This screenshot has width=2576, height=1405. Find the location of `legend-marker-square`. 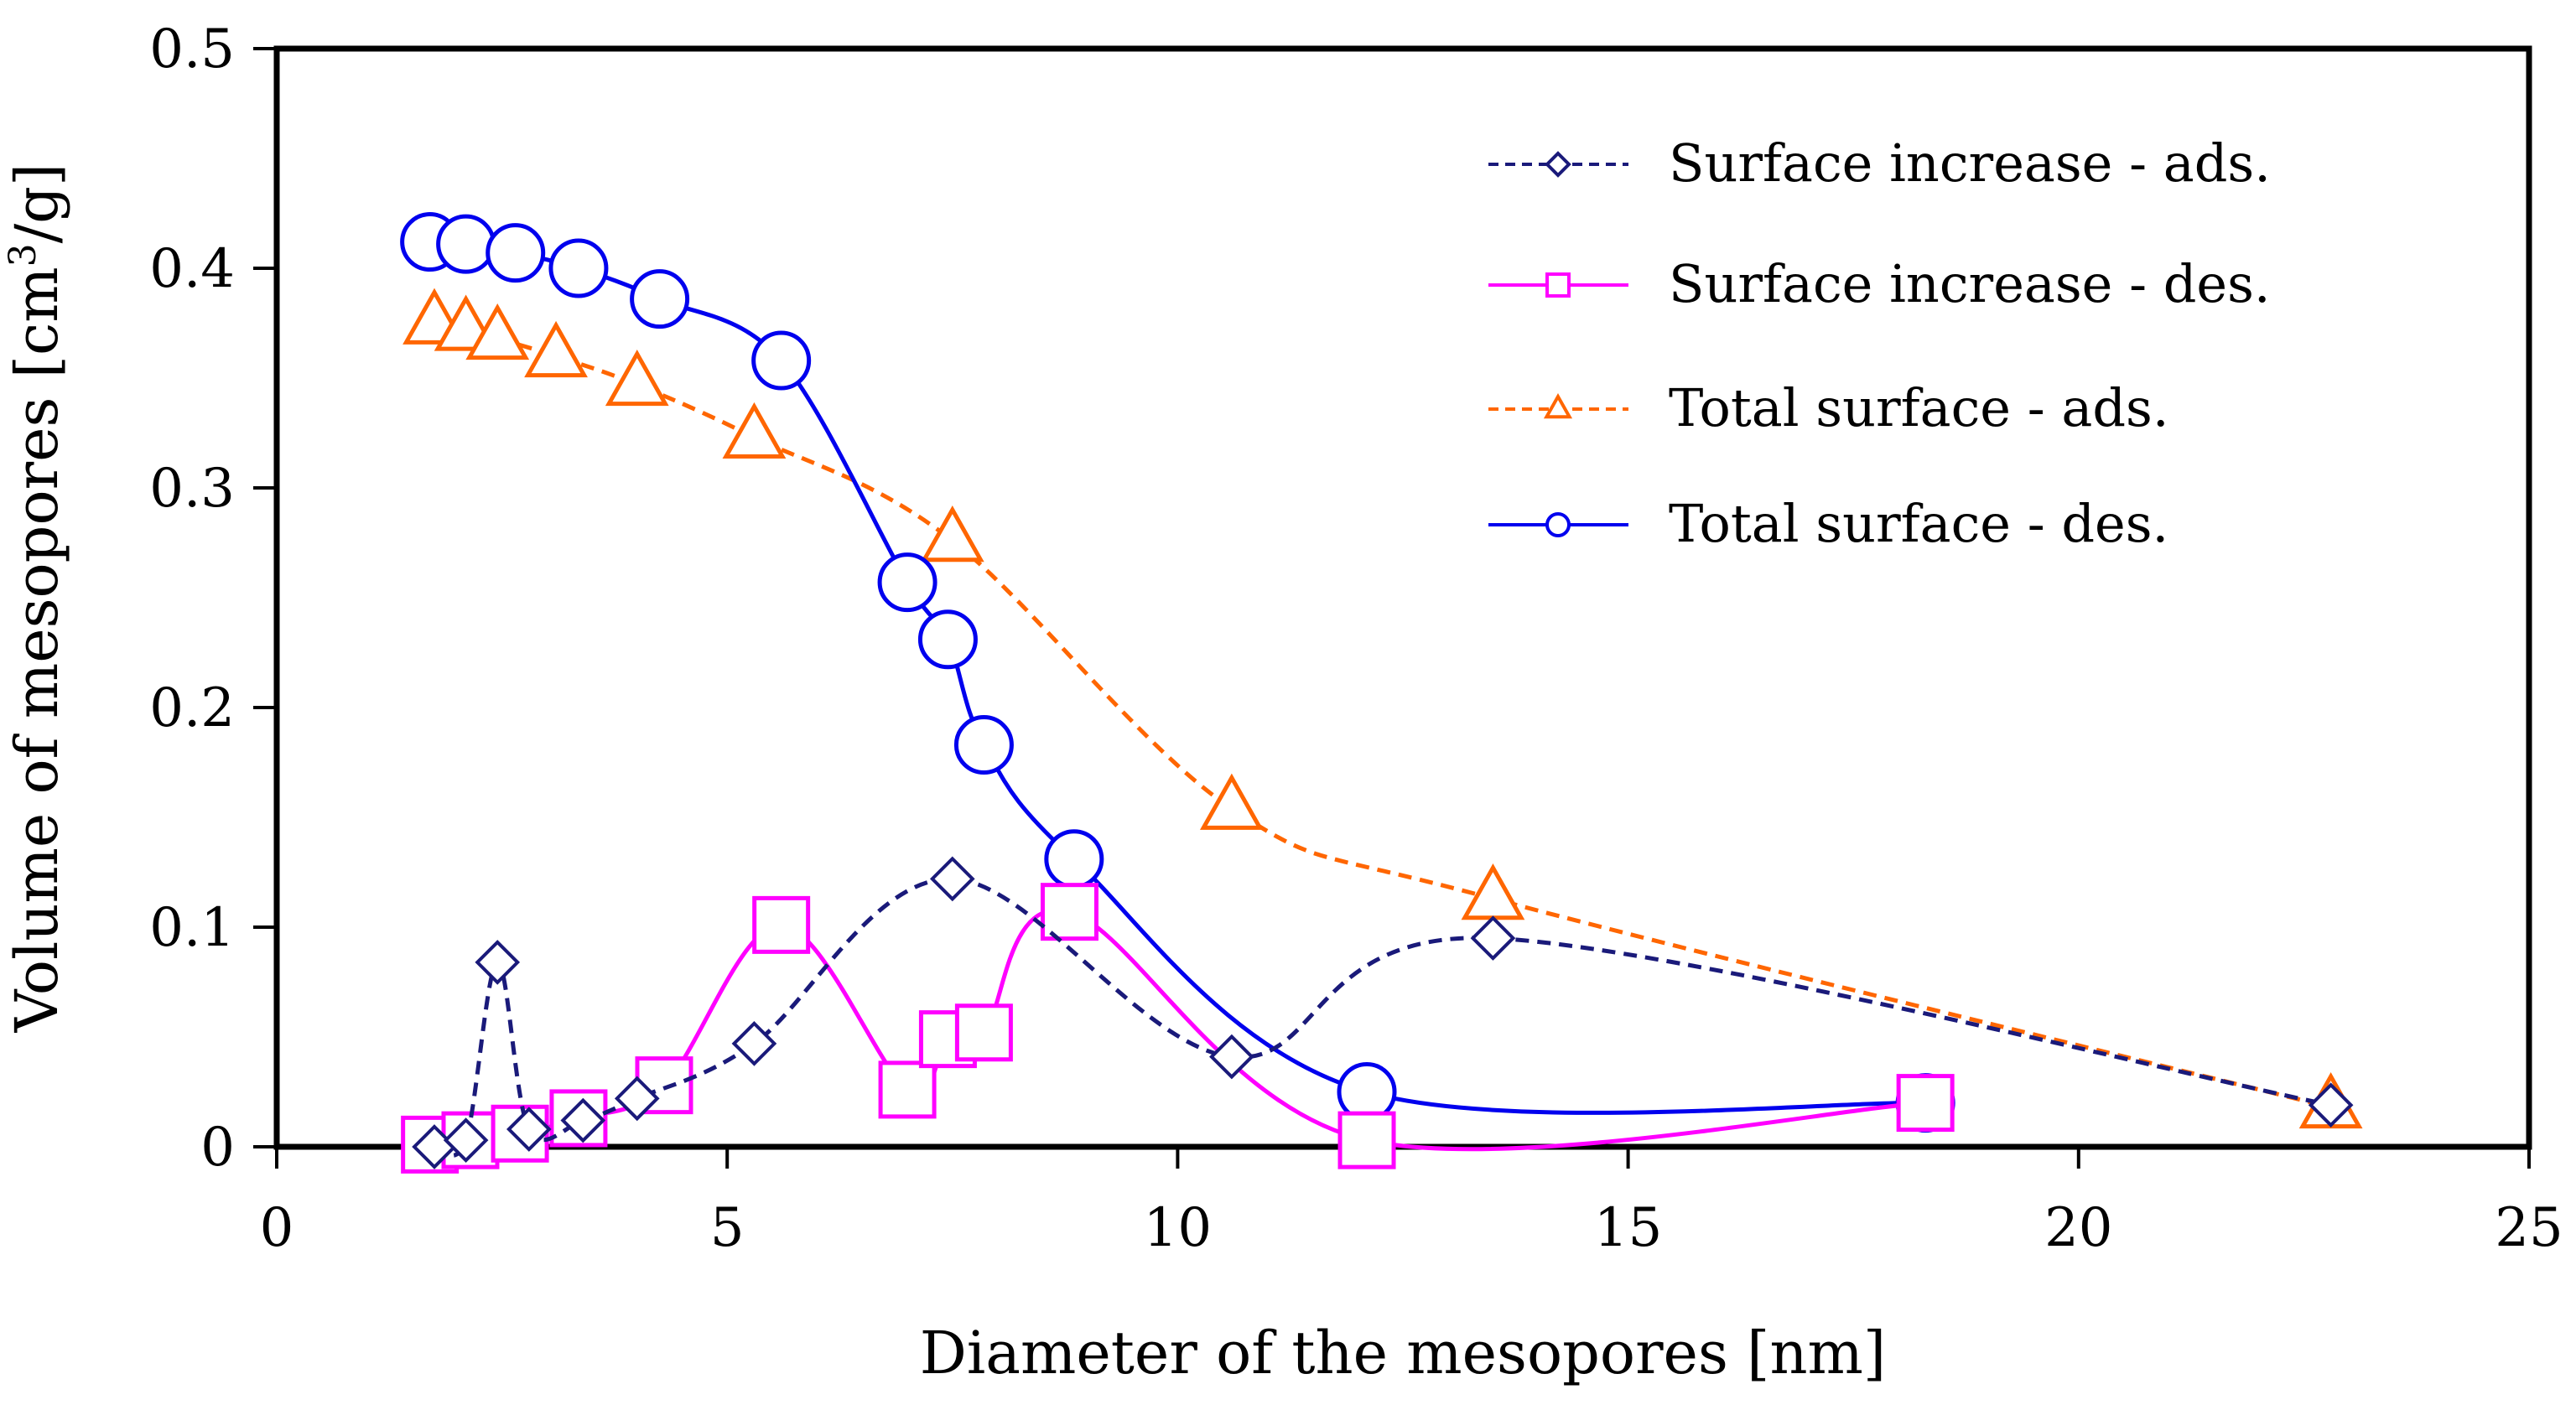

legend-marker-square is located at coordinates (1558, 285).